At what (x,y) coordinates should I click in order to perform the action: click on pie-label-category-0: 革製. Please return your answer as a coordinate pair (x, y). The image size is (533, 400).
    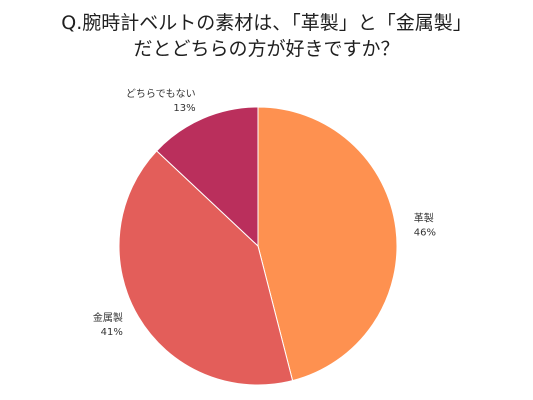
    Looking at the image, I should click on (424, 217).